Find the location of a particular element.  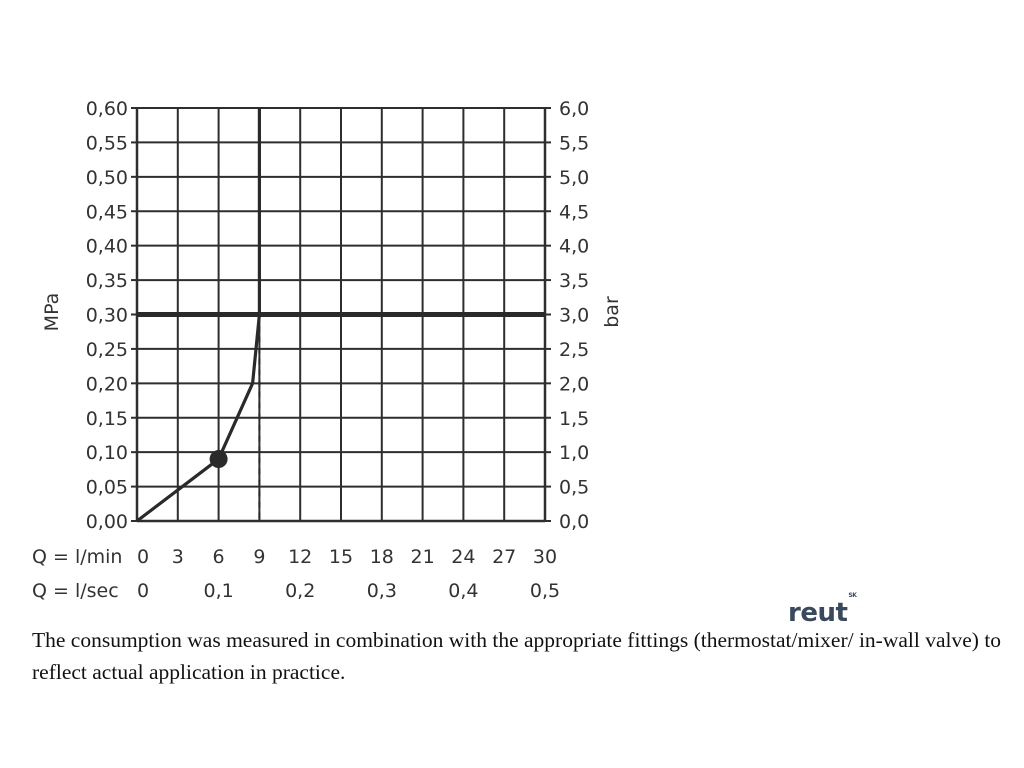

x-row2-tick-label: 0,4 is located at coordinates (463, 591).